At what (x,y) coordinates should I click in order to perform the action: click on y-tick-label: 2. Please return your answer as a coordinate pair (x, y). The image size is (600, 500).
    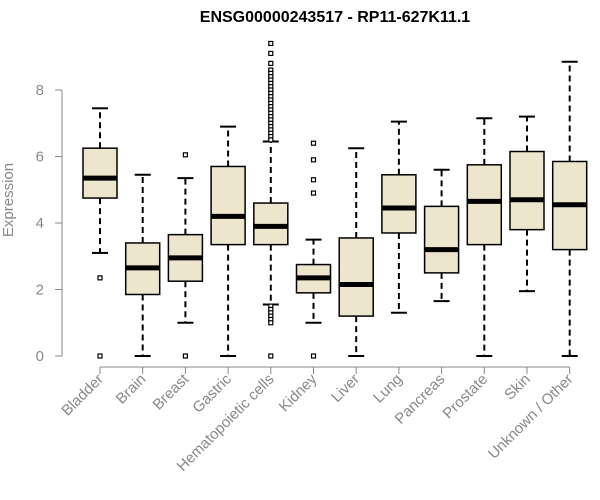
    Looking at the image, I should click on (40, 290).